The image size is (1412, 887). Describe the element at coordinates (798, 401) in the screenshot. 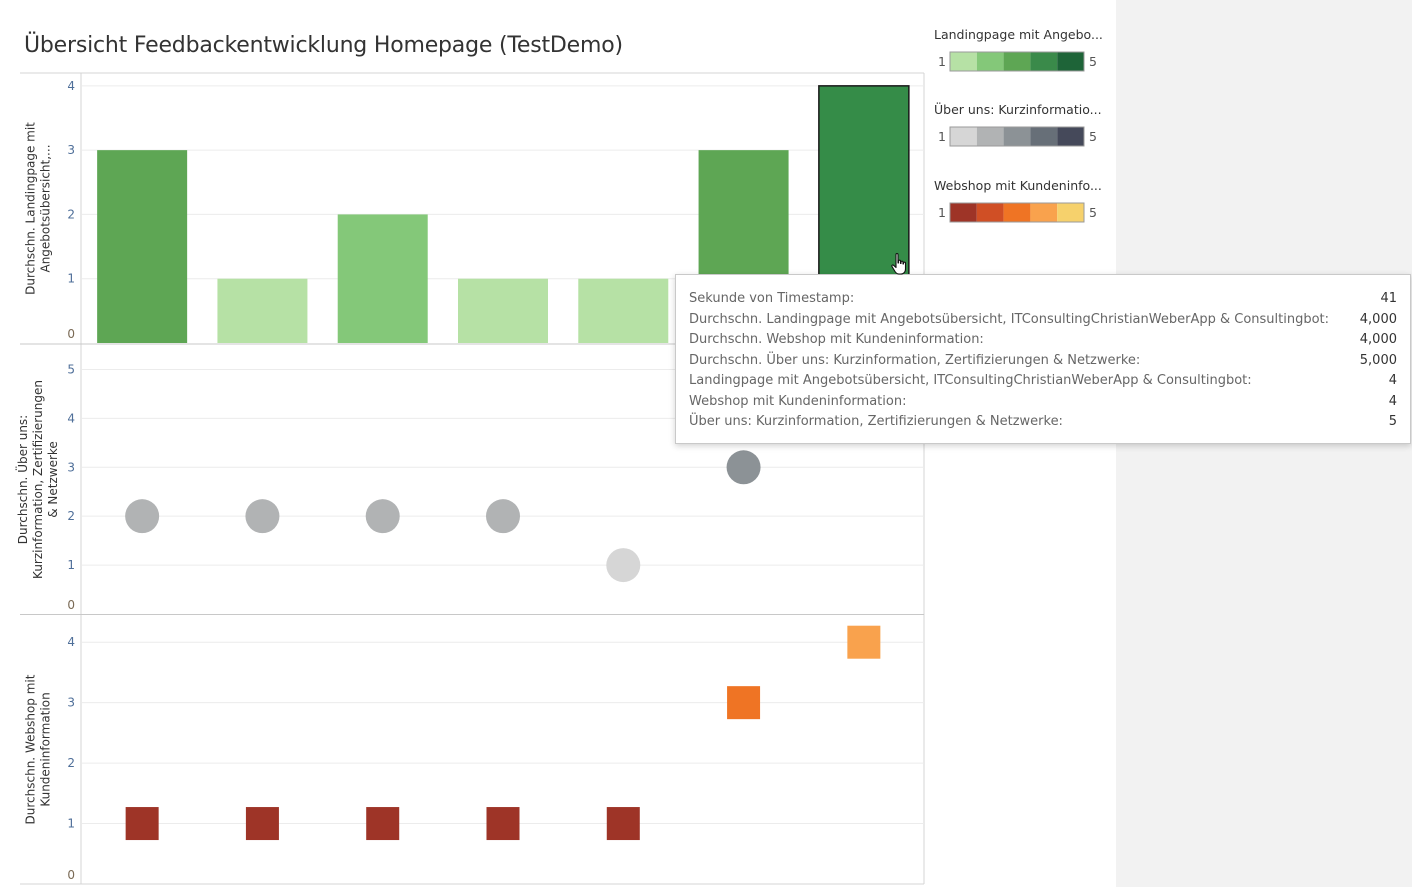

I see `tooltip-label: Webshop mit Kundeninformation:` at that location.